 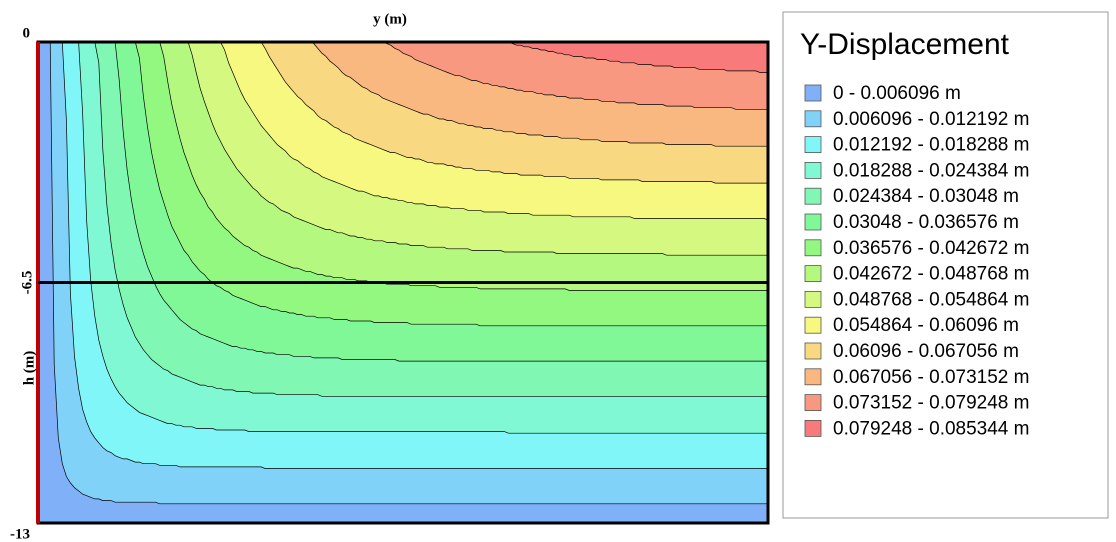 I want to click on y-tick-label: 0, so click(x=27, y=33).